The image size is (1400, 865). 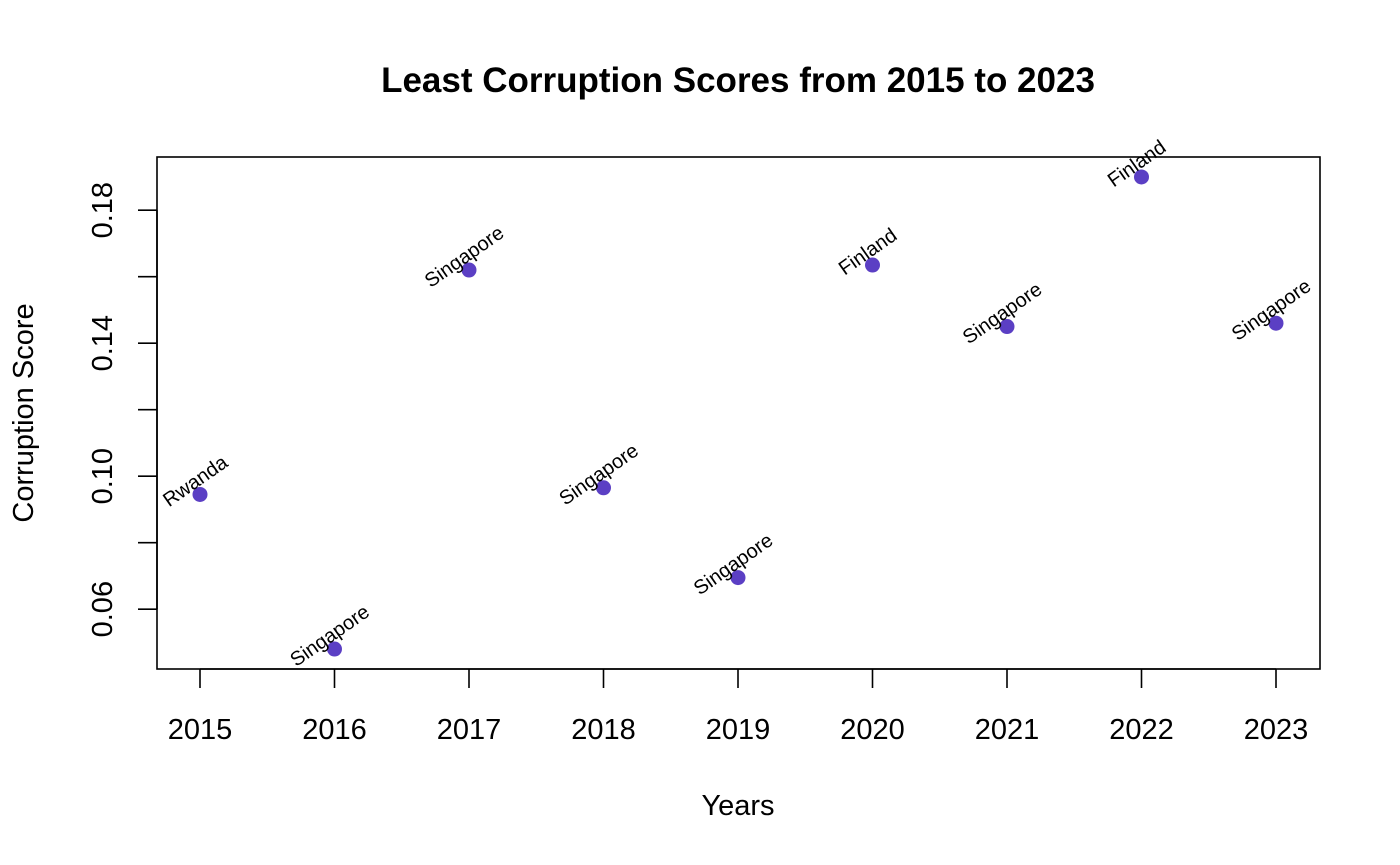 What do you see at coordinates (469, 730) in the screenshot?
I see `x-tick-label: 2017` at bounding box center [469, 730].